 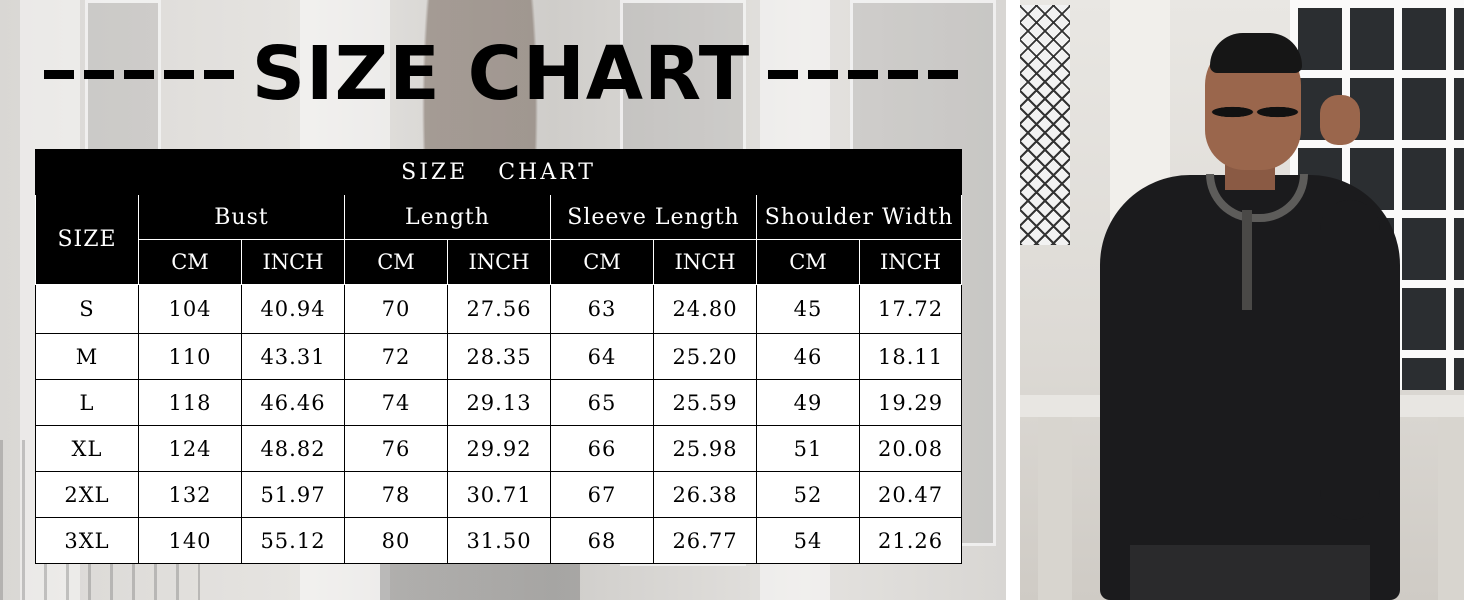 What do you see at coordinates (705, 448) in the screenshot?
I see `measurement-cell: 25.98` at bounding box center [705, 448].